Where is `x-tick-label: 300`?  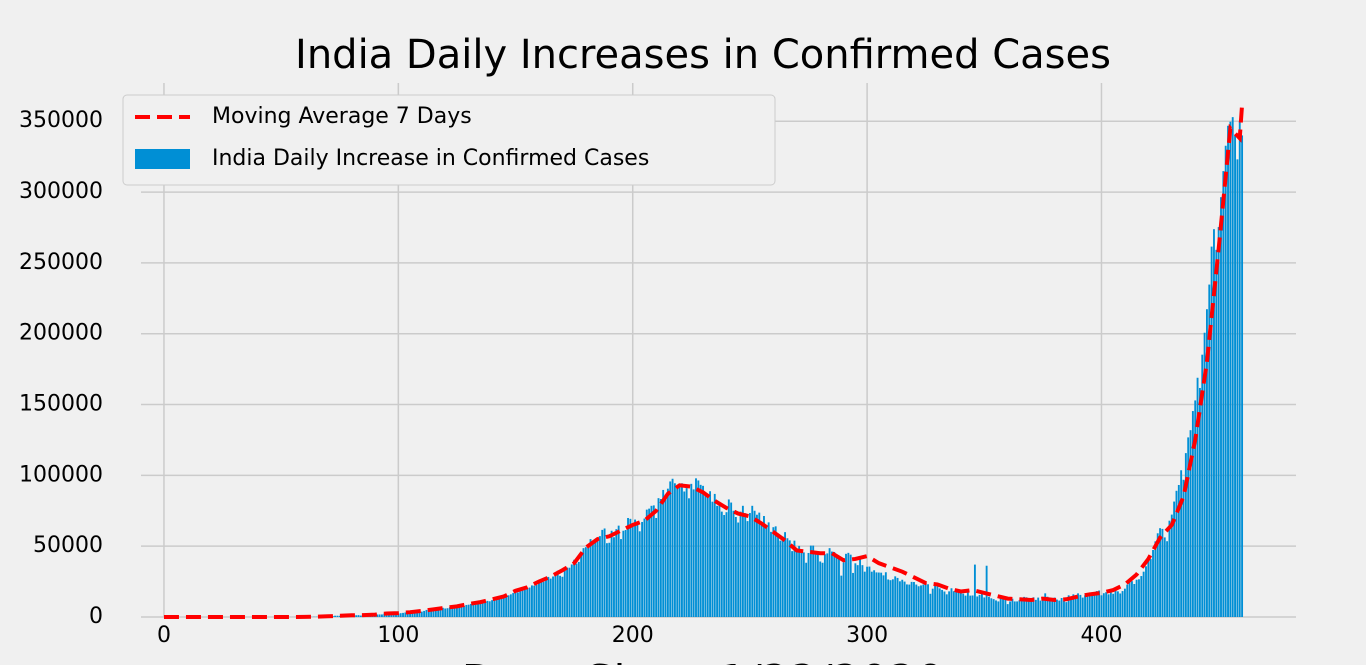
x-tick-label: 300 is located at coordinates (867, 635).